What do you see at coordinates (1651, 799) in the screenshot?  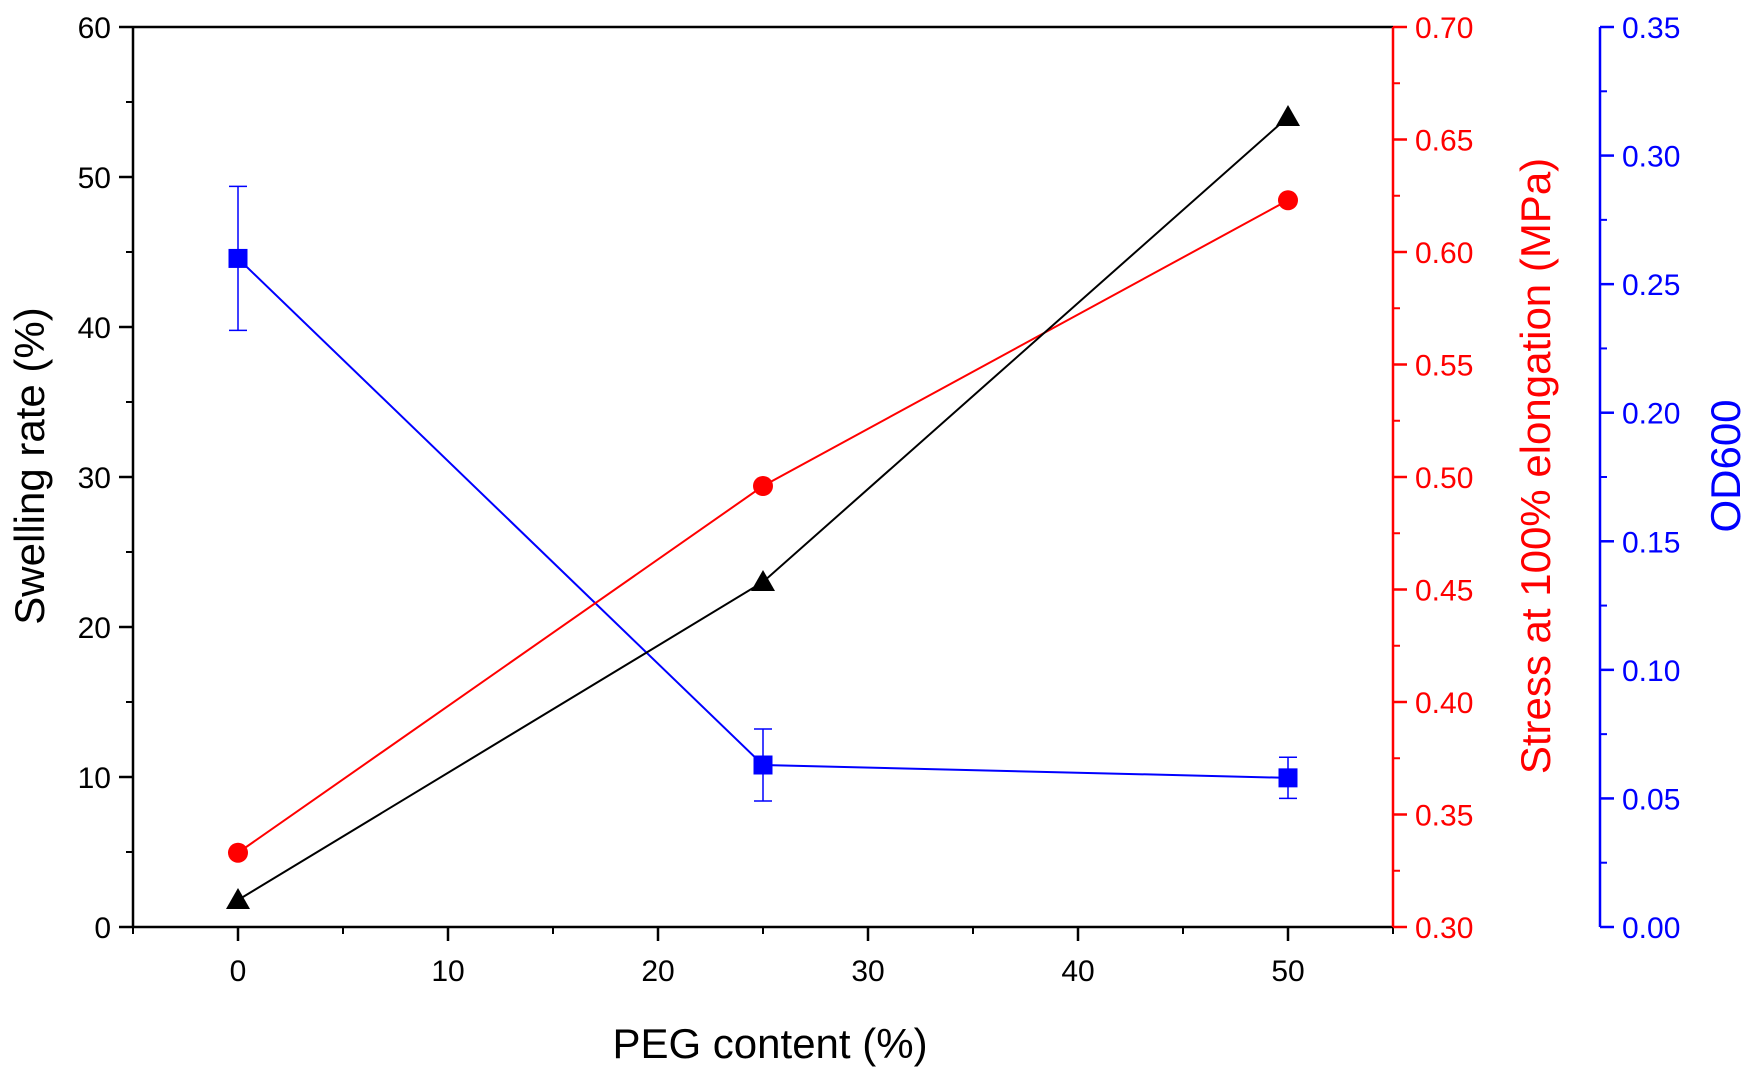 I see `od600-axis-tick-label: 0.05` at bounding box center [1651, 799].